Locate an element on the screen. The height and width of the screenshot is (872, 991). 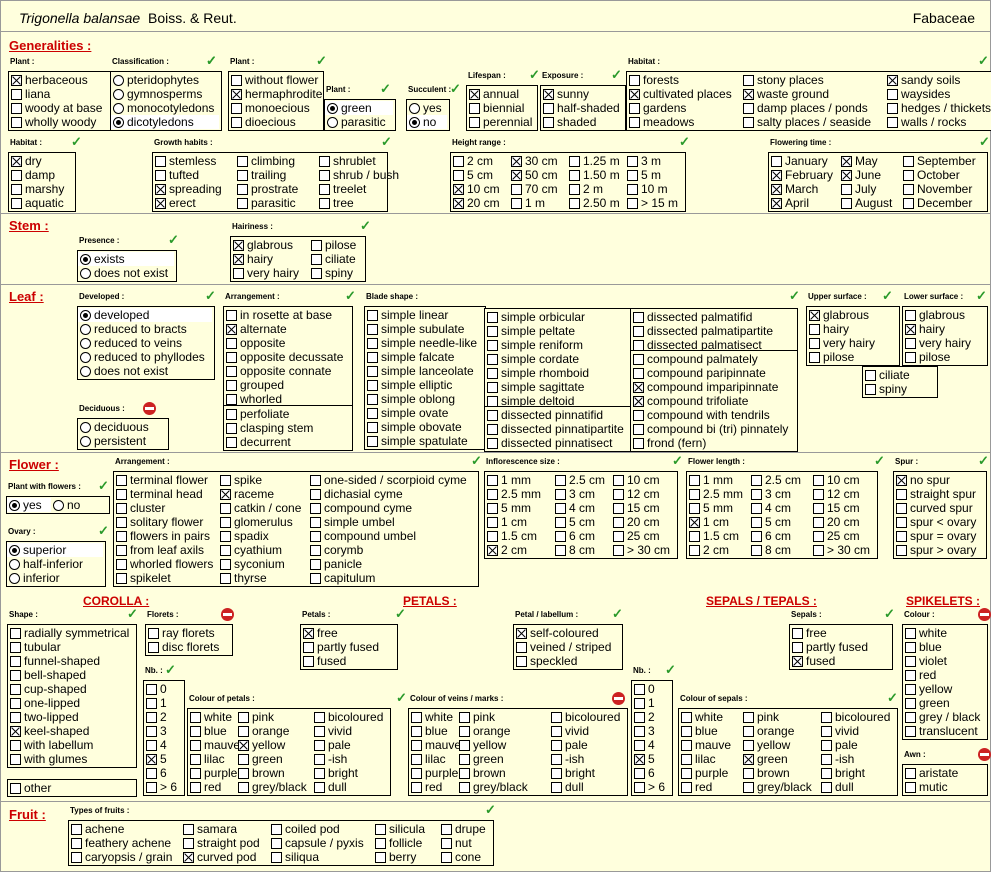
option-item: sandy soils is located at coordinates (938, 80).